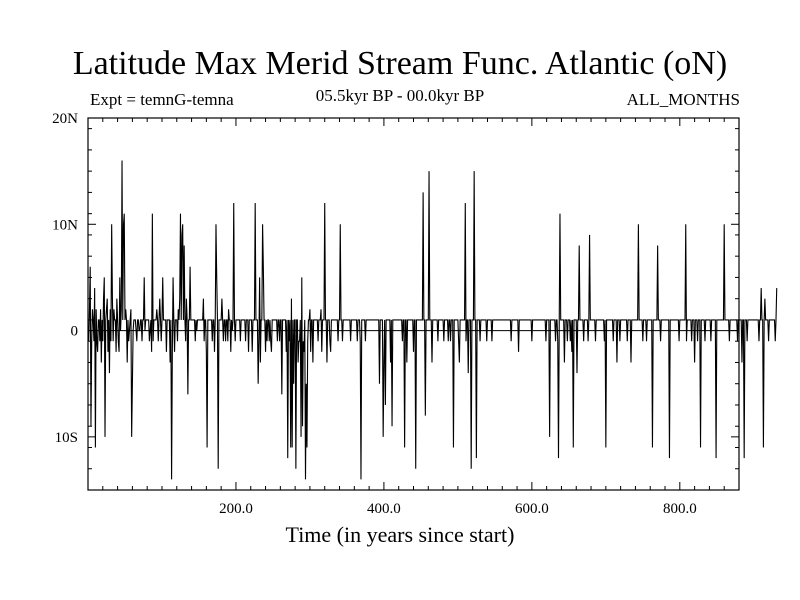  I want to click on experiment-label: Expt = temnG-temna, so click(162, 99).